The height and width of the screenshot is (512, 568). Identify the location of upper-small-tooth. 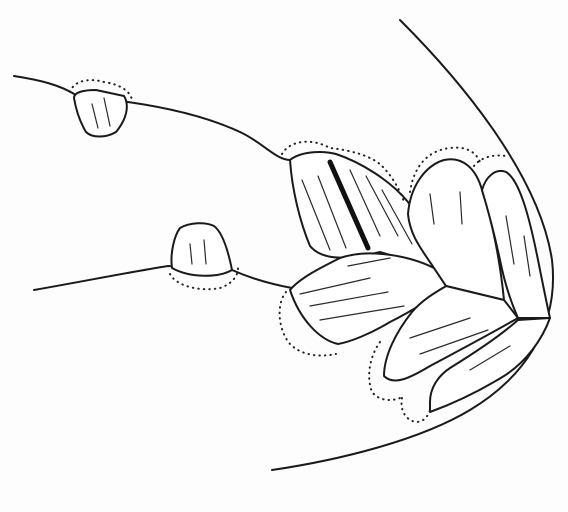
(100, 113).